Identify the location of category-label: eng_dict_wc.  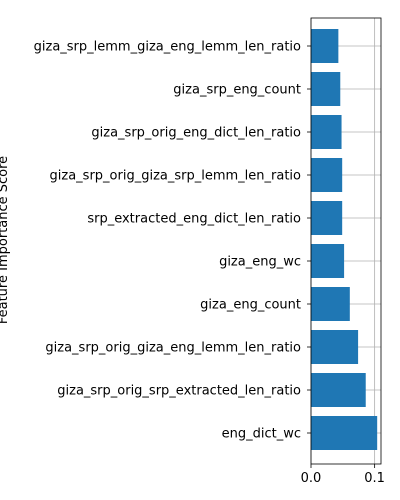
(261, 434).